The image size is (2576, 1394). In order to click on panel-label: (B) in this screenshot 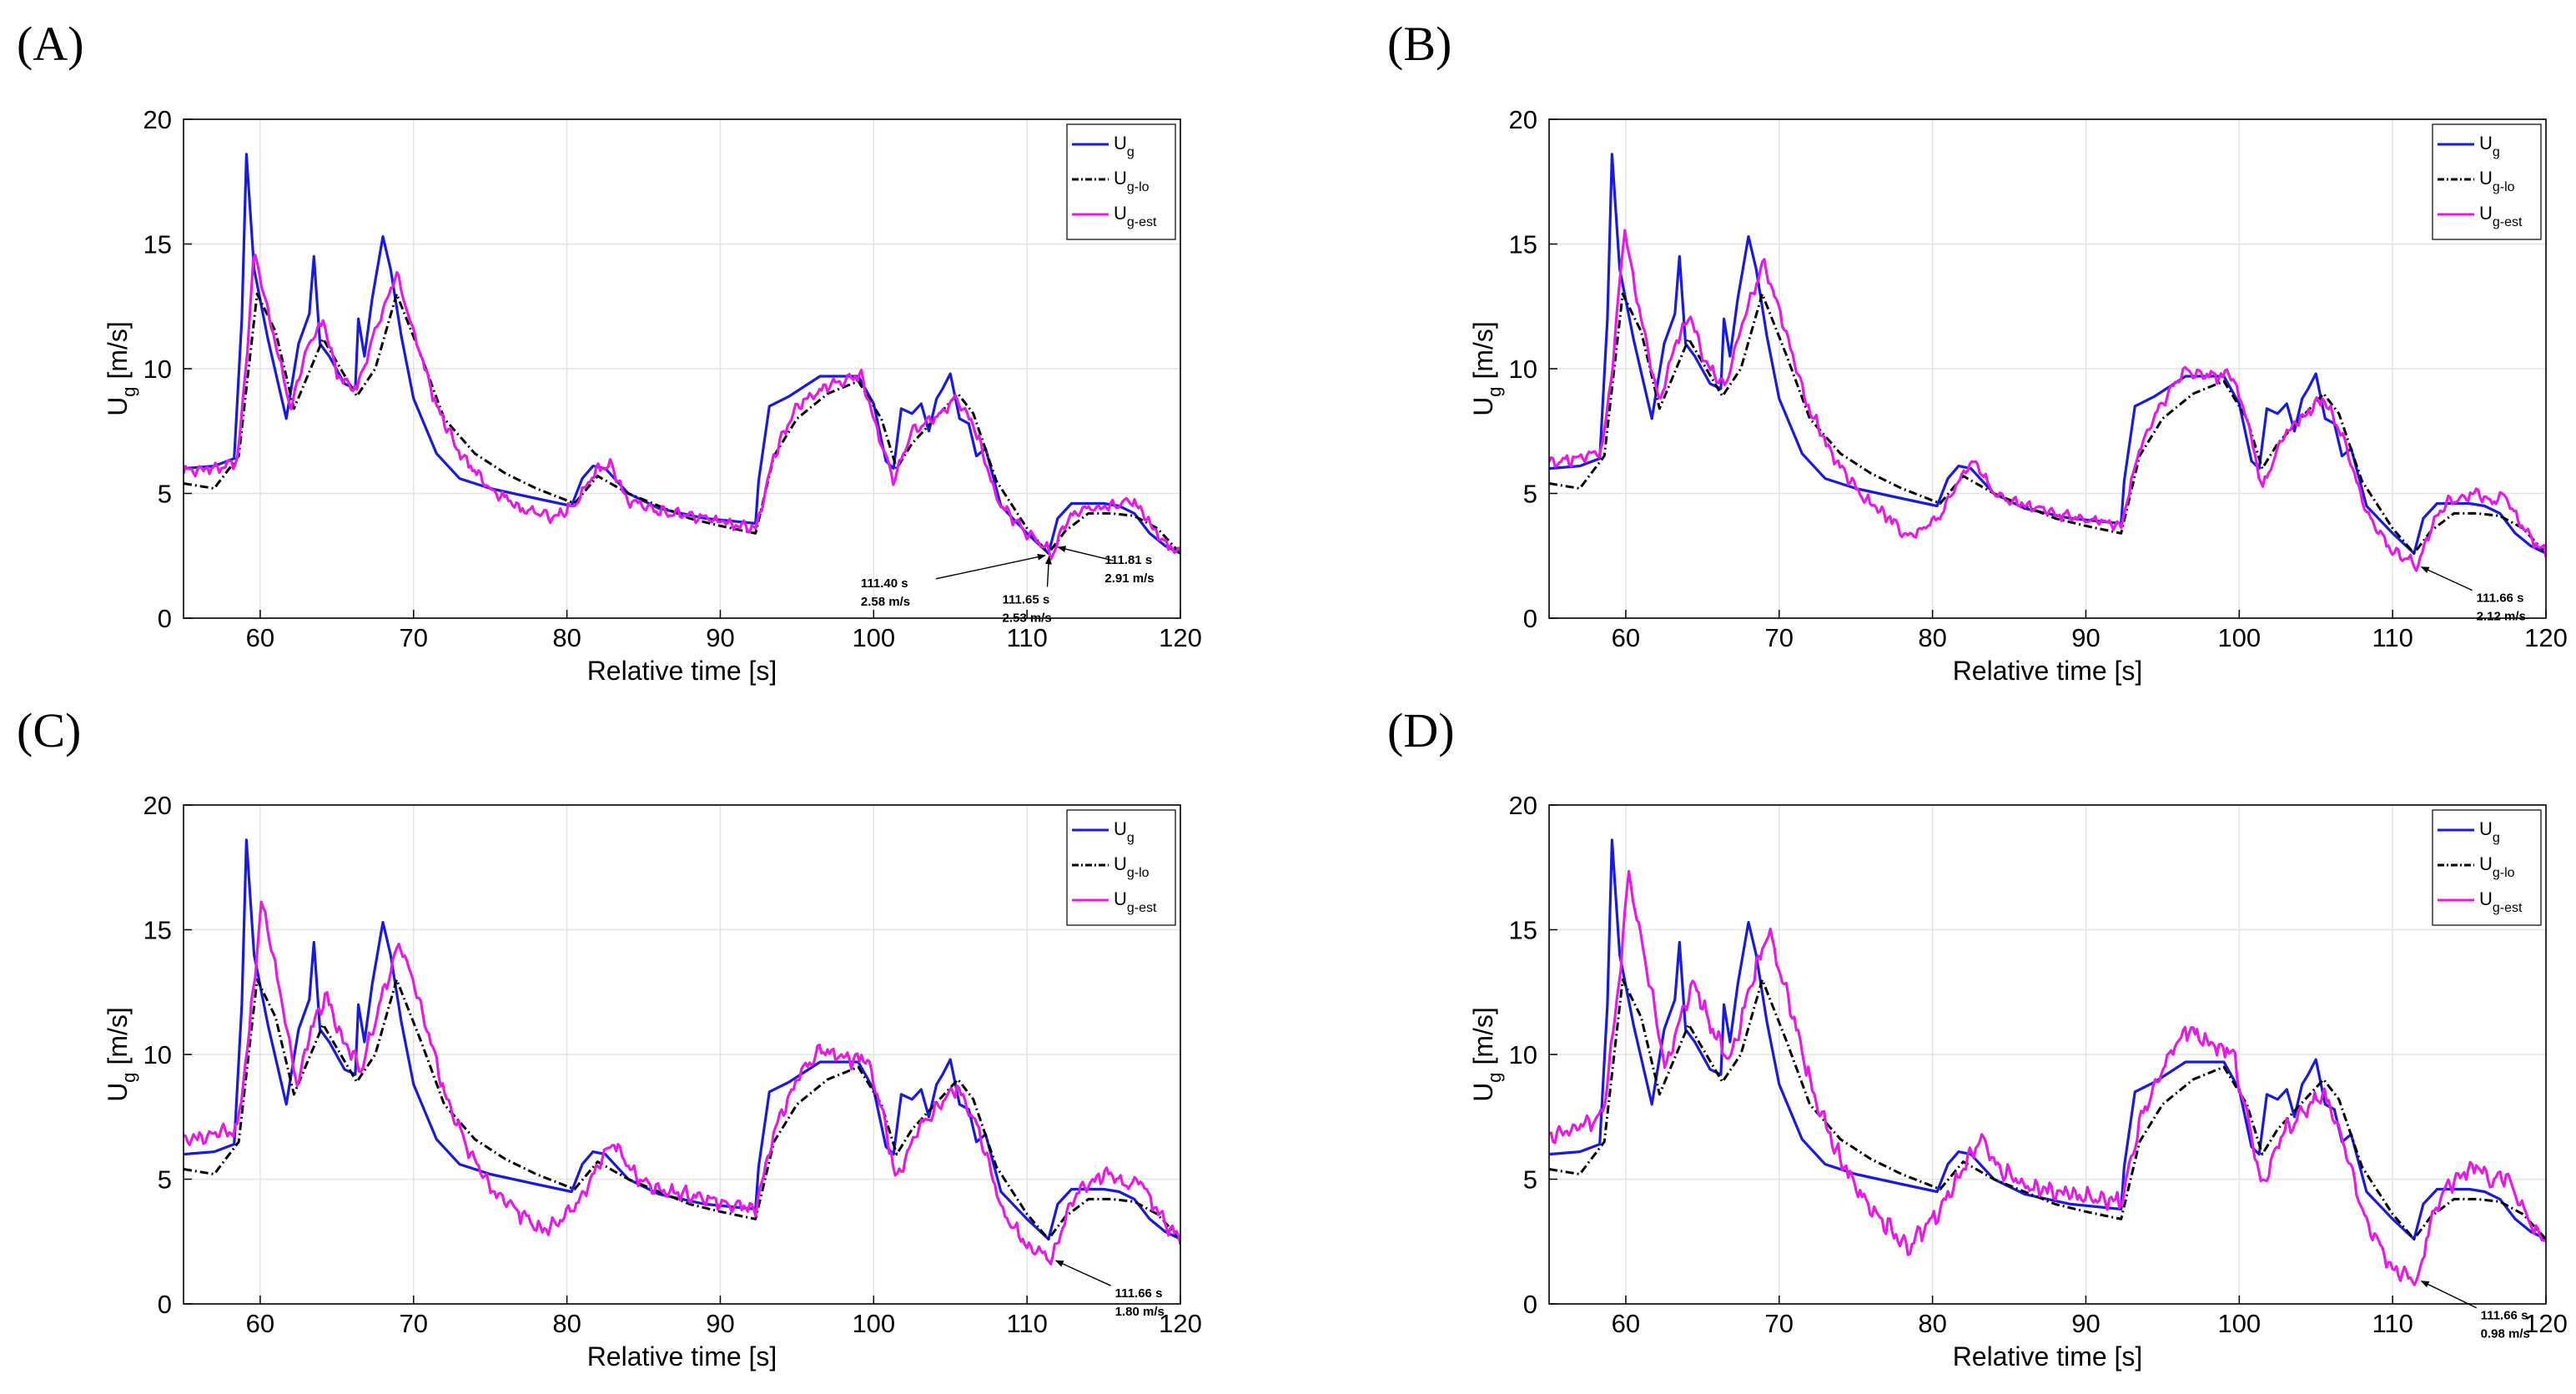, I will do `click(1419, 44)`.